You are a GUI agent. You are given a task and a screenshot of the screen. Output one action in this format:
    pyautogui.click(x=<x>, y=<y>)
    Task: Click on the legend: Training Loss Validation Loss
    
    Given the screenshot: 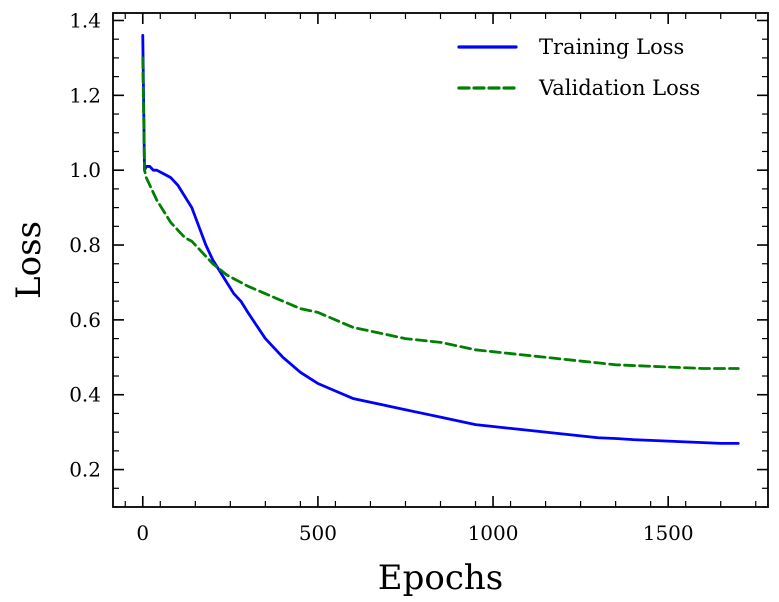 What is the action you would take?
    pyautogui.click(x=578, y=67)
    